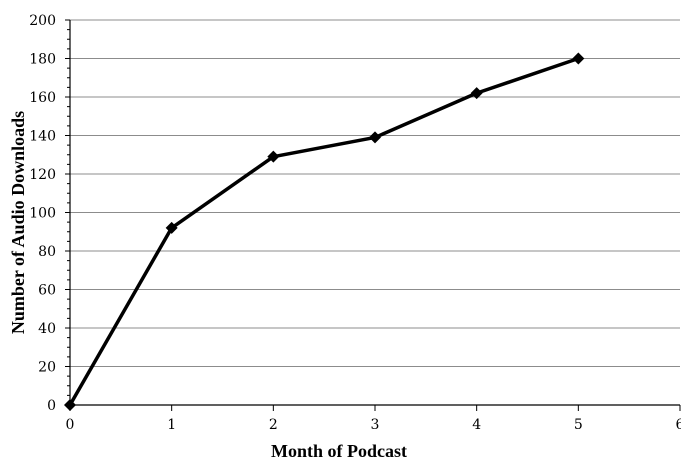 The height and width of the screenshot is (459, 681). What do you see at coordinates (42, 21) in the screenshot?
I see `y-tick-label-200: 200` at bounding box center [42, 21].